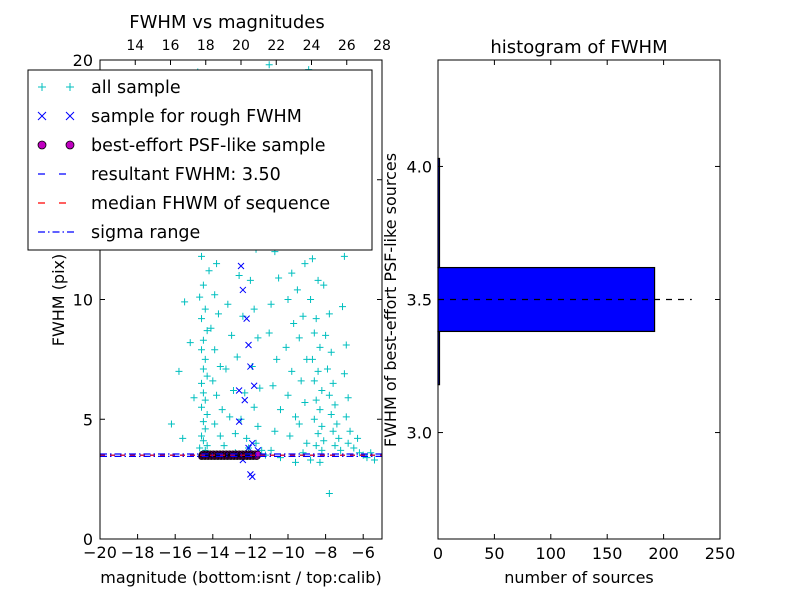 The width and height of the screenshot is (800, 600). Describe the element at coordinates (551, 553) in the screenshot. I see `x-tick-label: 100` at that location.